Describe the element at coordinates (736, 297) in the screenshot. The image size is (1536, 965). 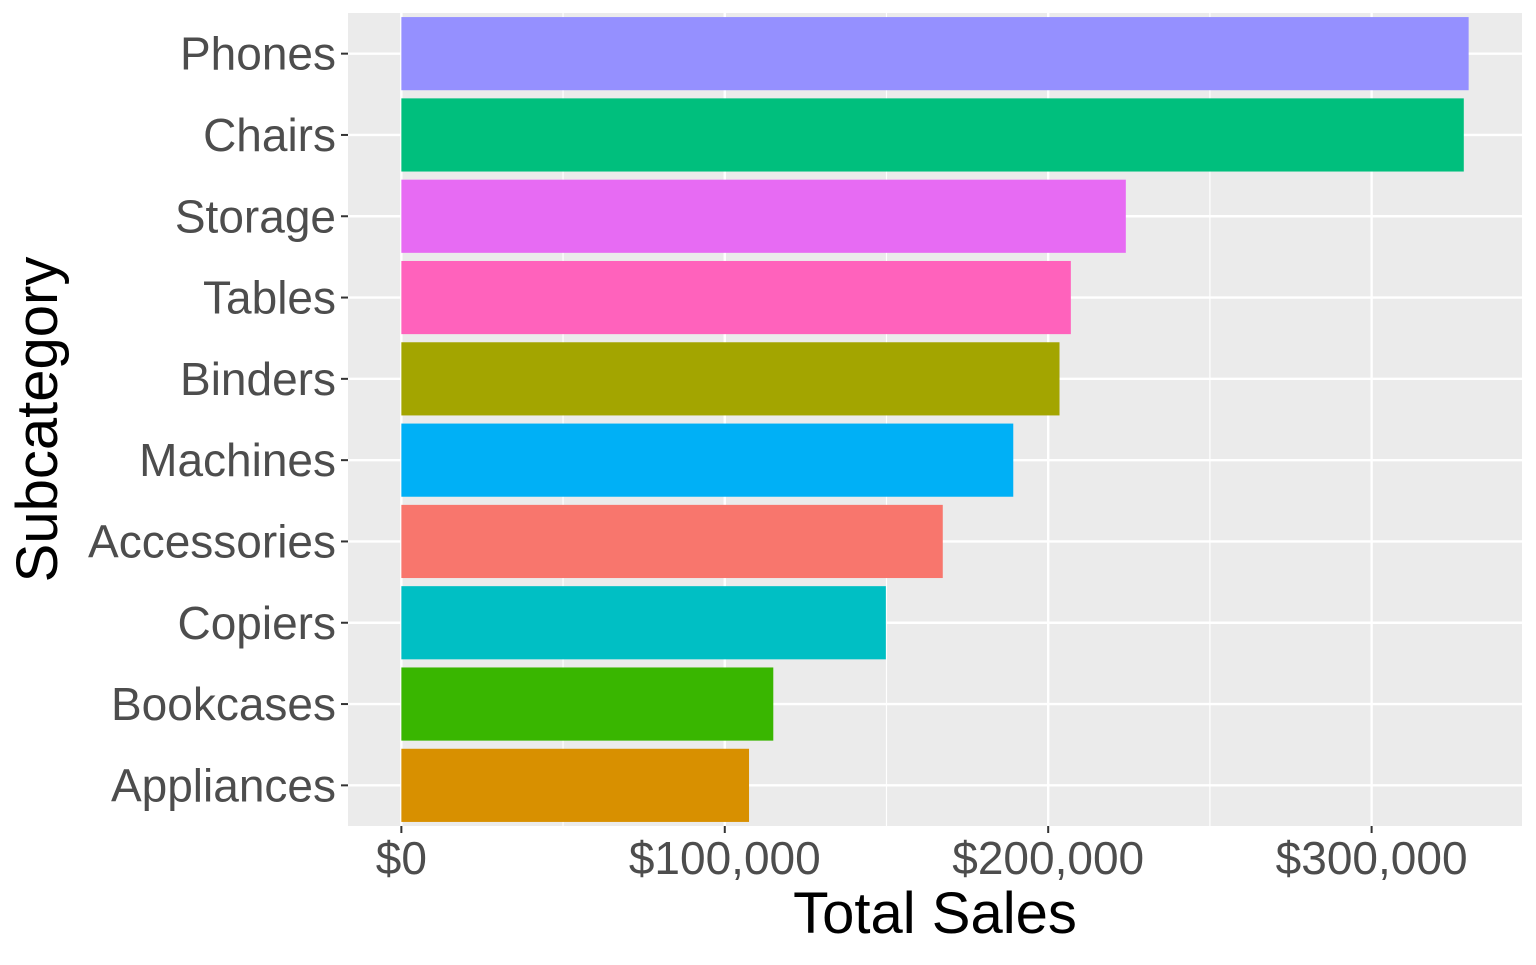
I see `bar-tables` at that location.